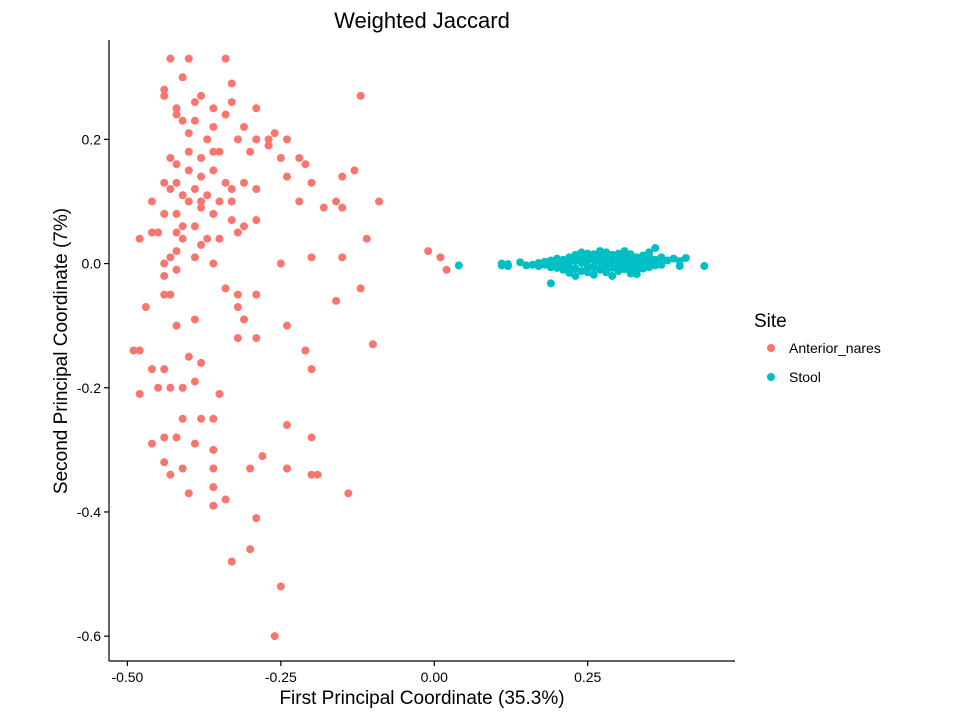 This screenshot has width=960, height=720. What do you see at coordinates (422, 20) in the screenshot?
I see `chart-title: Weighted Jaccard` at bounding box center [422, 20].